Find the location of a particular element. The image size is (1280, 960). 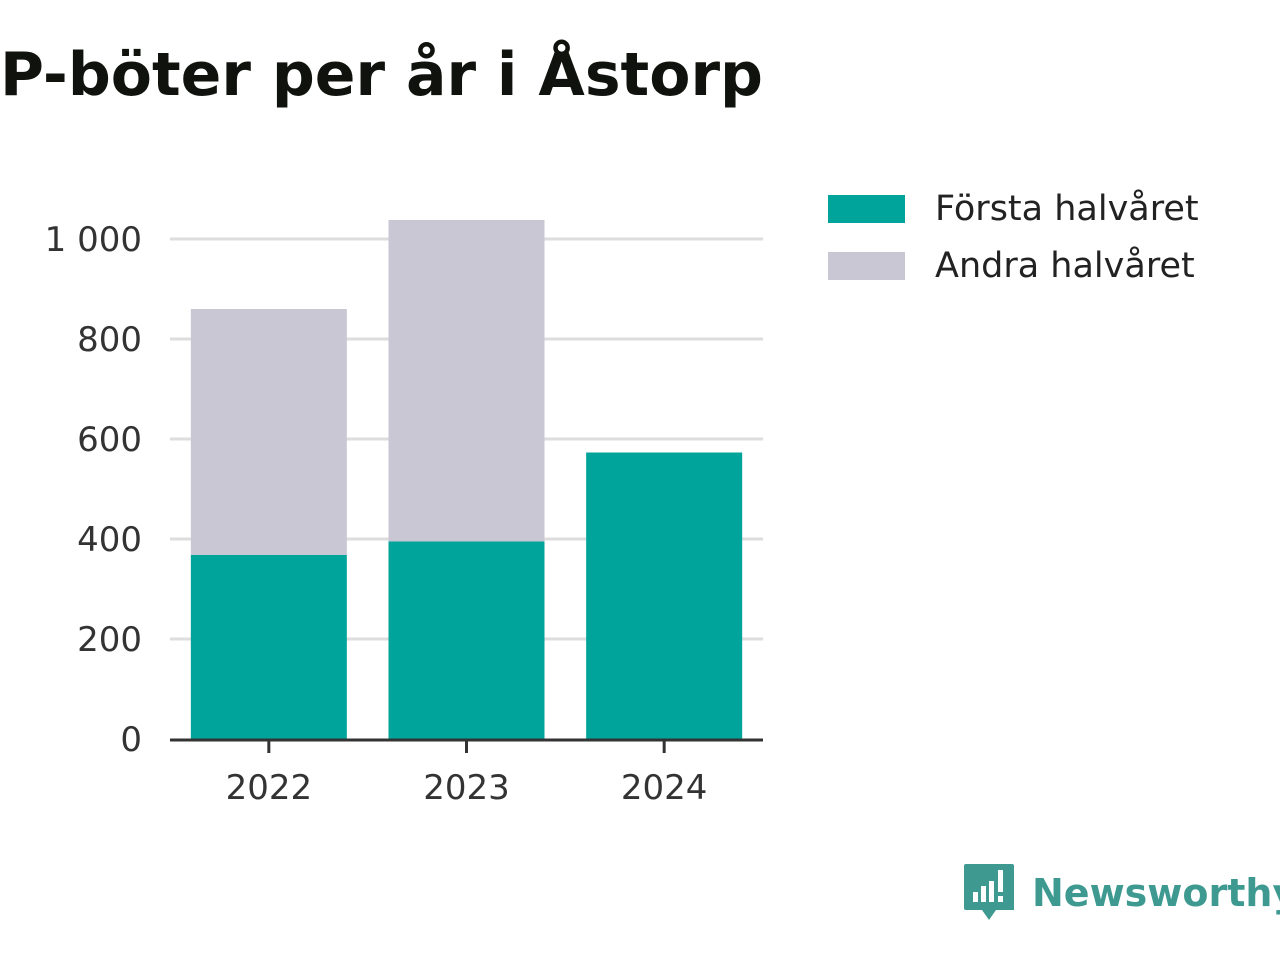

legend-swatch-forsta is located at coordinates (866, 208).